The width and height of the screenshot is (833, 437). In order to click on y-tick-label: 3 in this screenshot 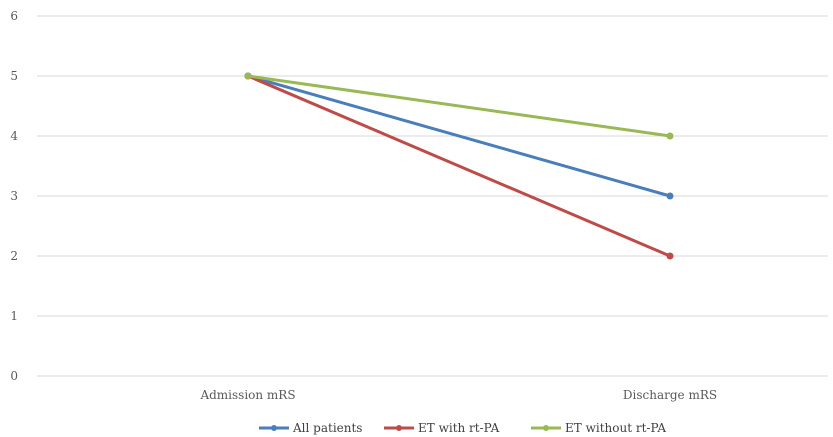, I will do `click(14, 196)`.